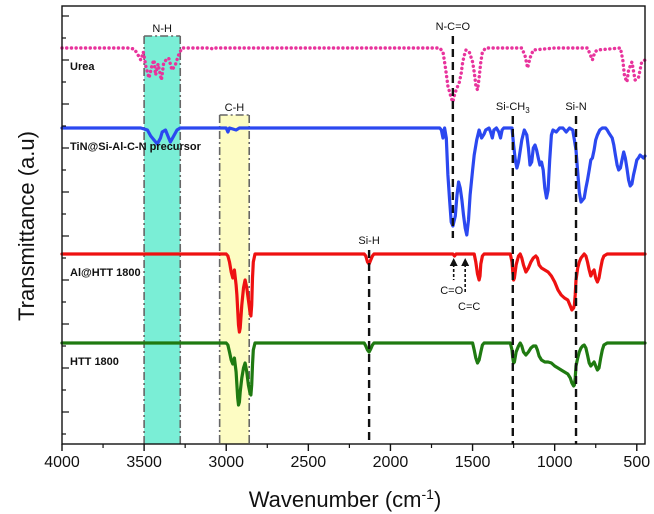 Image resolution: width=654 pixels, height=514 pixels. Describe the element at coordinates (368, 241) in the screenshot. I see `reference-label: Si-H` at that location.